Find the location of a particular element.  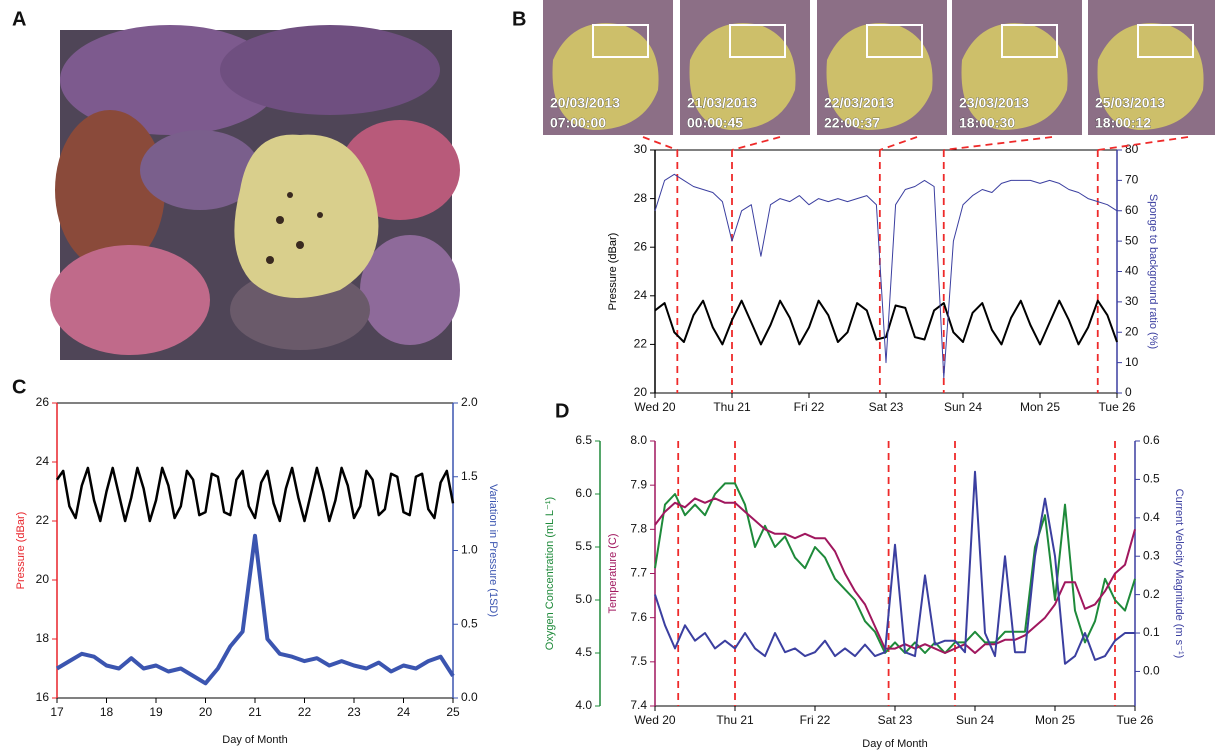

y-tick-label: 0.6 is located at coordinates (1151, 440).